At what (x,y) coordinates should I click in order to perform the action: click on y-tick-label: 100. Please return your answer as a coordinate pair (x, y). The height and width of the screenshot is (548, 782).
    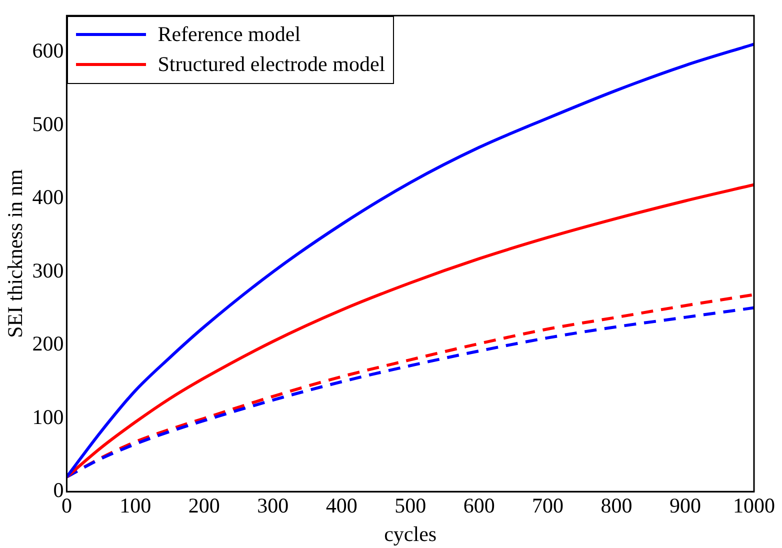
    Looking at the image, I should click on (48, 416).